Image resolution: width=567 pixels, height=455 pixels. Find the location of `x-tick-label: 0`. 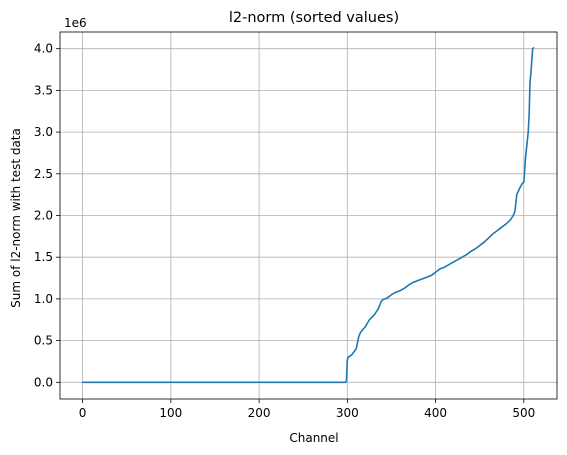

x-tick-label: 0 is located at coordinates (83, 413).